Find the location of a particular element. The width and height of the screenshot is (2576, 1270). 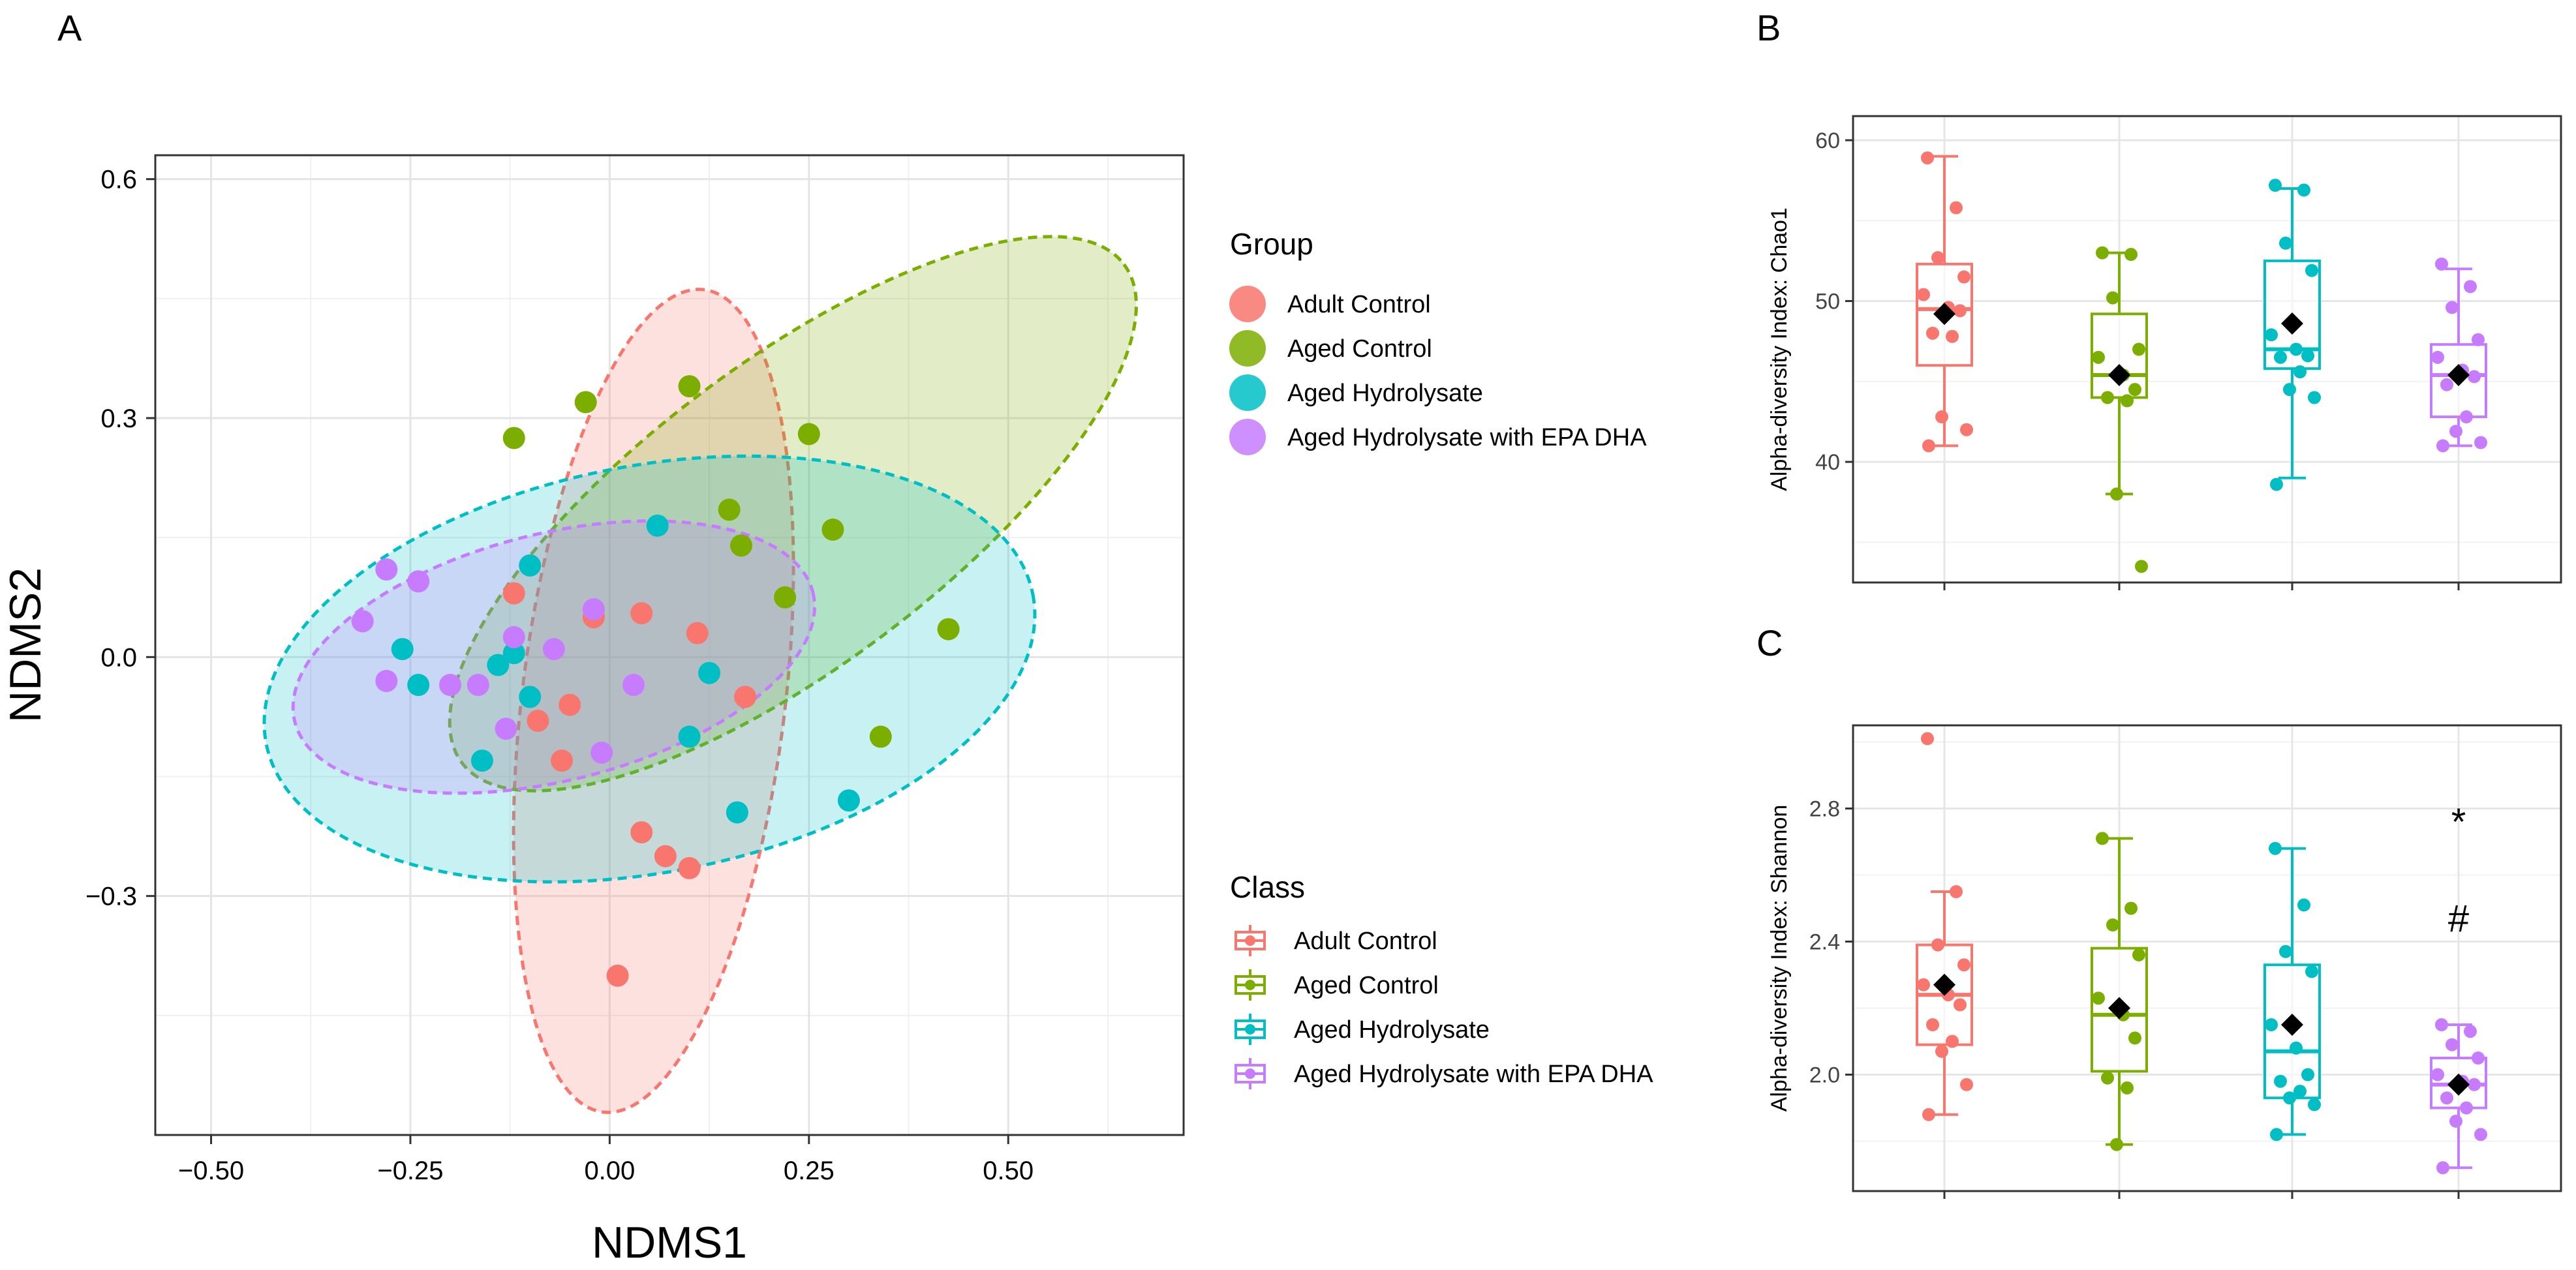

panel-label-c: C is located at coordinates (1769, 642).